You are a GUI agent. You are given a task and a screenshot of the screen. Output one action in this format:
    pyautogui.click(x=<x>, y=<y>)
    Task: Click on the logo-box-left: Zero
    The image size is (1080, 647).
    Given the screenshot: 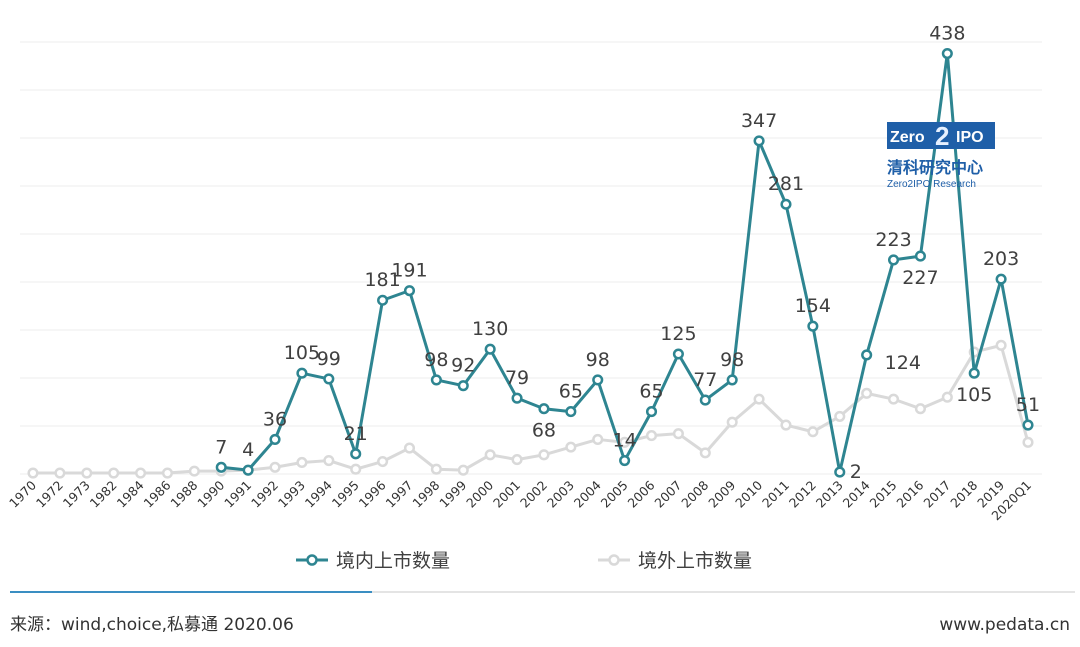 What is the action you would take?
    pyautogui.click(x=907, y=137)
    